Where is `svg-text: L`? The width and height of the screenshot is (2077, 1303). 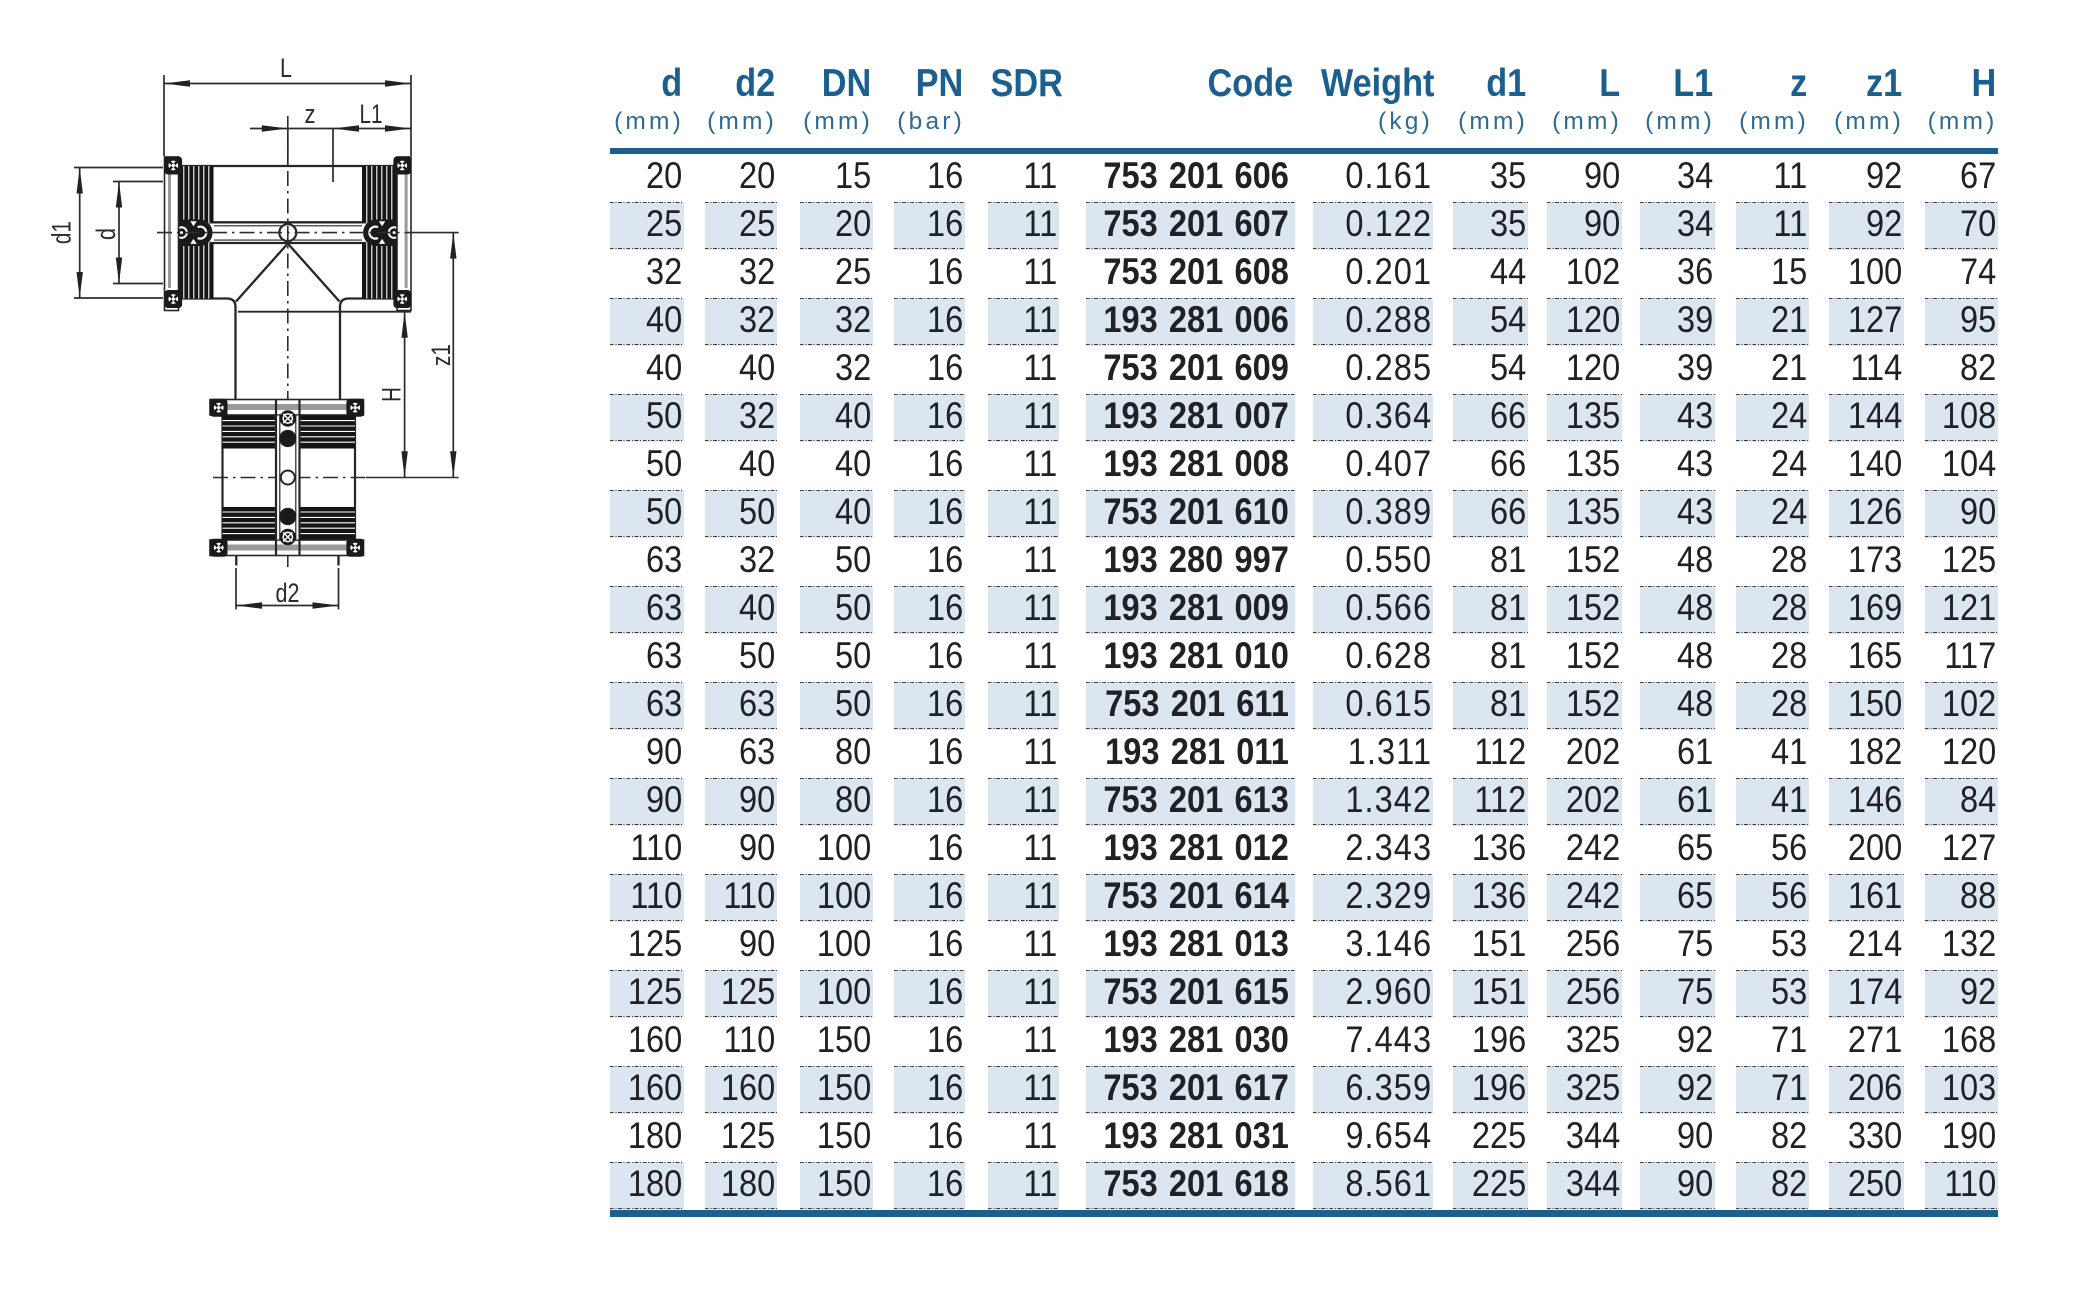
svg-text: L is located at coordinates (286, 68).